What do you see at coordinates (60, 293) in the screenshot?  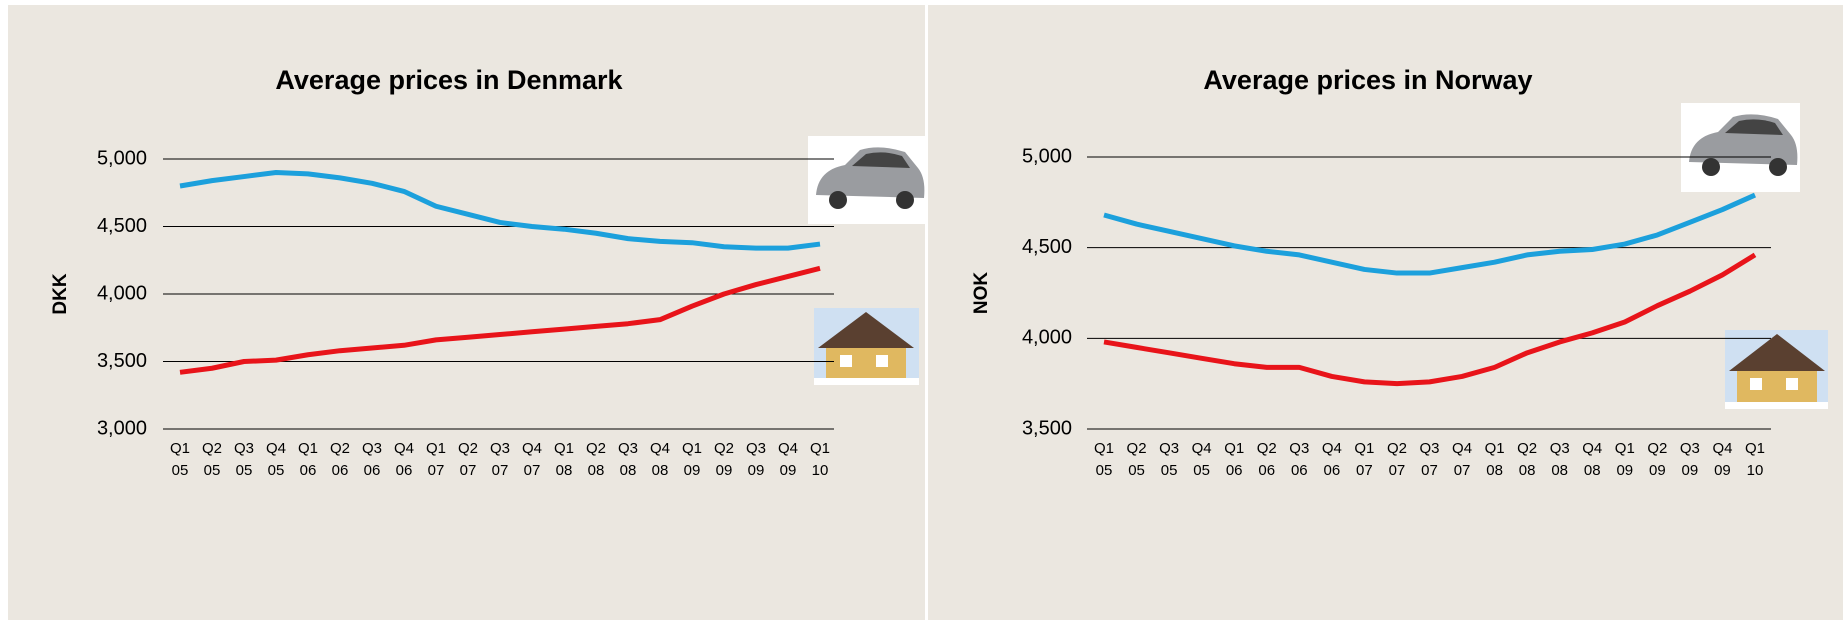 I see `y-axis-label: DKK` at bounding box center [60, 293].